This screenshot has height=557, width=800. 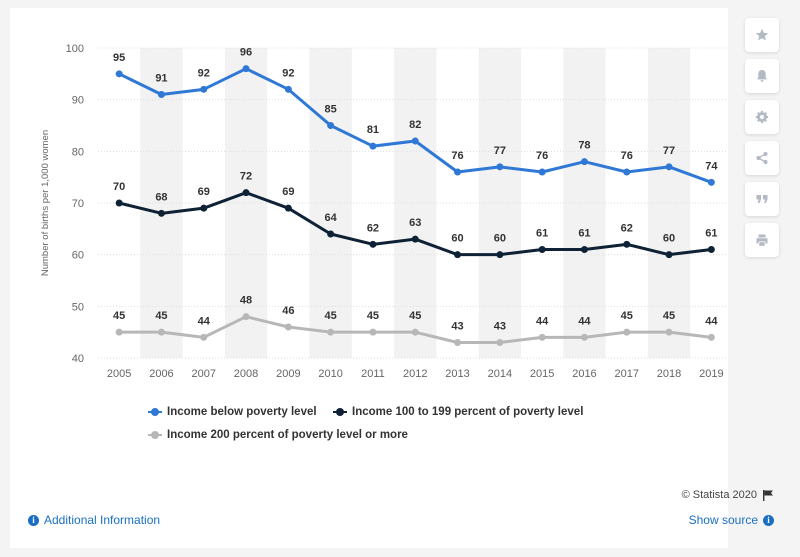 What do you see at coordinates (768, 495) in the screenshot?
I see `flag-icon` at bounding box center [768, 495].